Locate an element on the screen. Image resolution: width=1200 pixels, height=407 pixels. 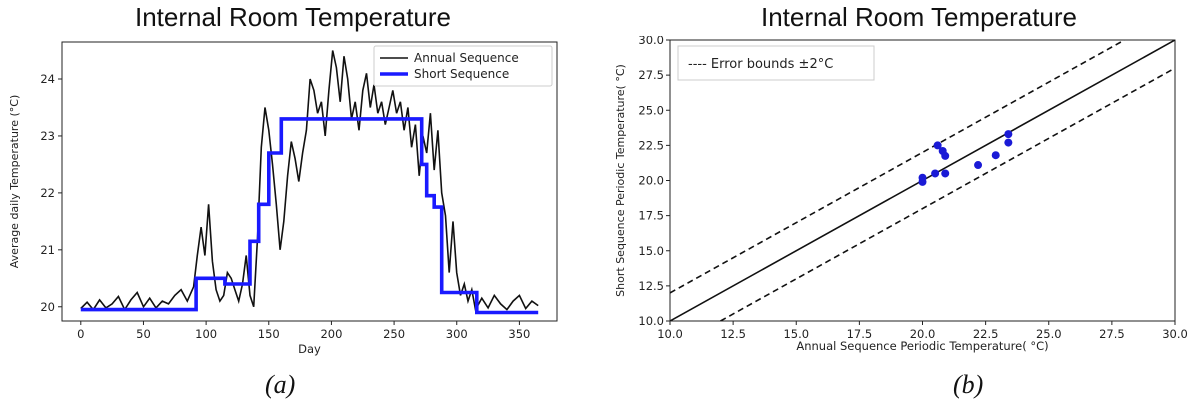
x-tick-label: 50 is located at coordinates (143, 334).